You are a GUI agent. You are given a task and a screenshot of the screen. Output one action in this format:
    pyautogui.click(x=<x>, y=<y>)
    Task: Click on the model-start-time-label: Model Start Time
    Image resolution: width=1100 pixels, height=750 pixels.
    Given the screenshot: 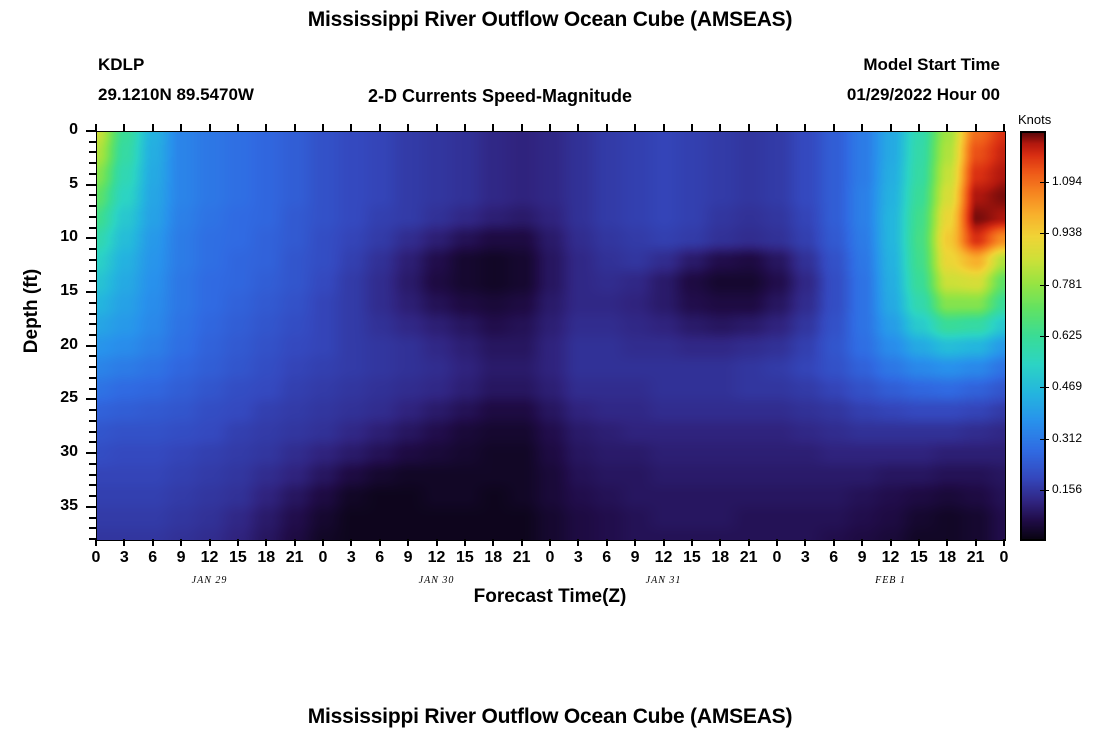 What is the action you would take?
    pyautogui.click(x=931, y=64)
    